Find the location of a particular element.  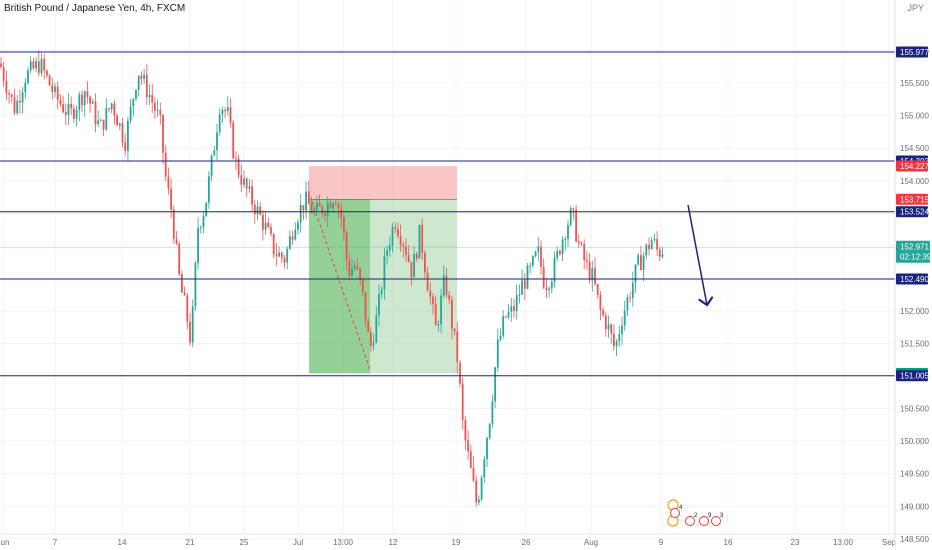

down-arrow is located at coordinates (697, 254).